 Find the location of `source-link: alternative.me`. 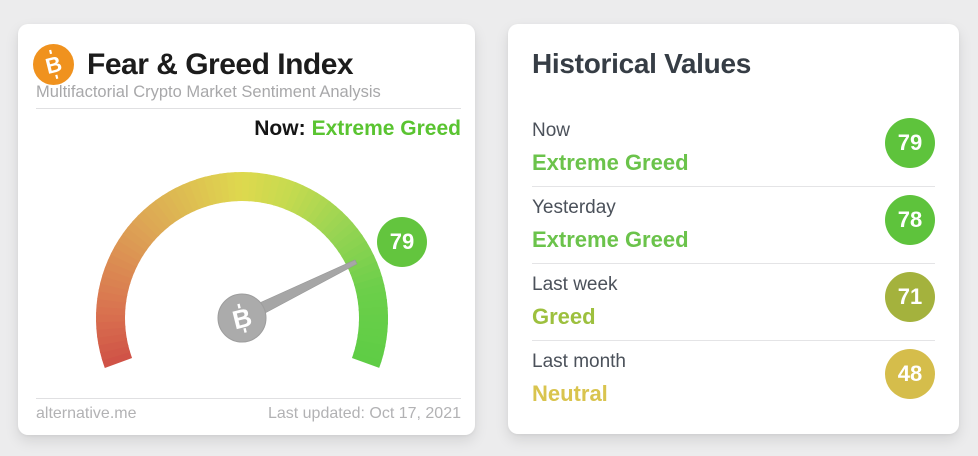

source-link: alternative.me is located at coordinates (86, 413).